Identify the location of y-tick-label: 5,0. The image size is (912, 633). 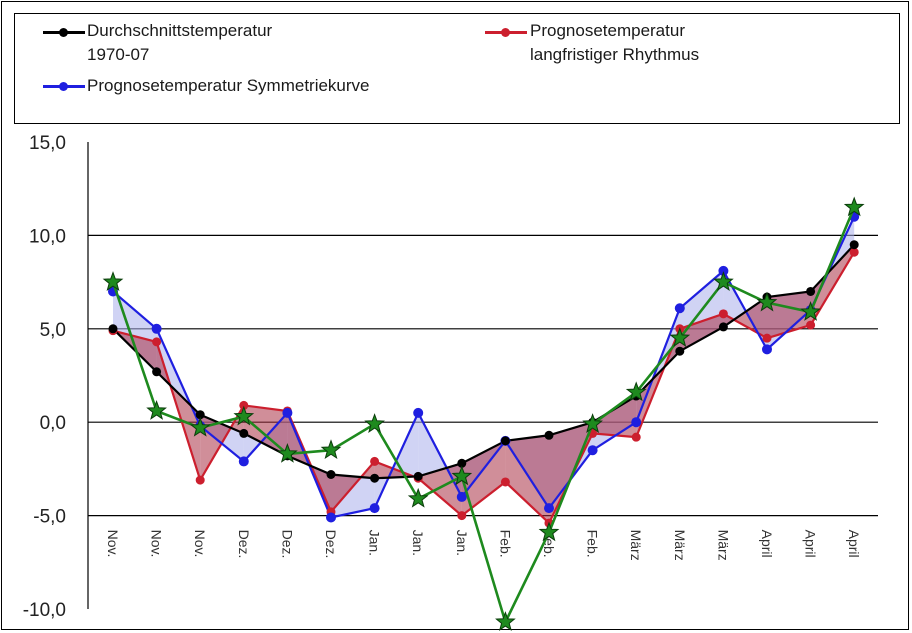
(53, 330).